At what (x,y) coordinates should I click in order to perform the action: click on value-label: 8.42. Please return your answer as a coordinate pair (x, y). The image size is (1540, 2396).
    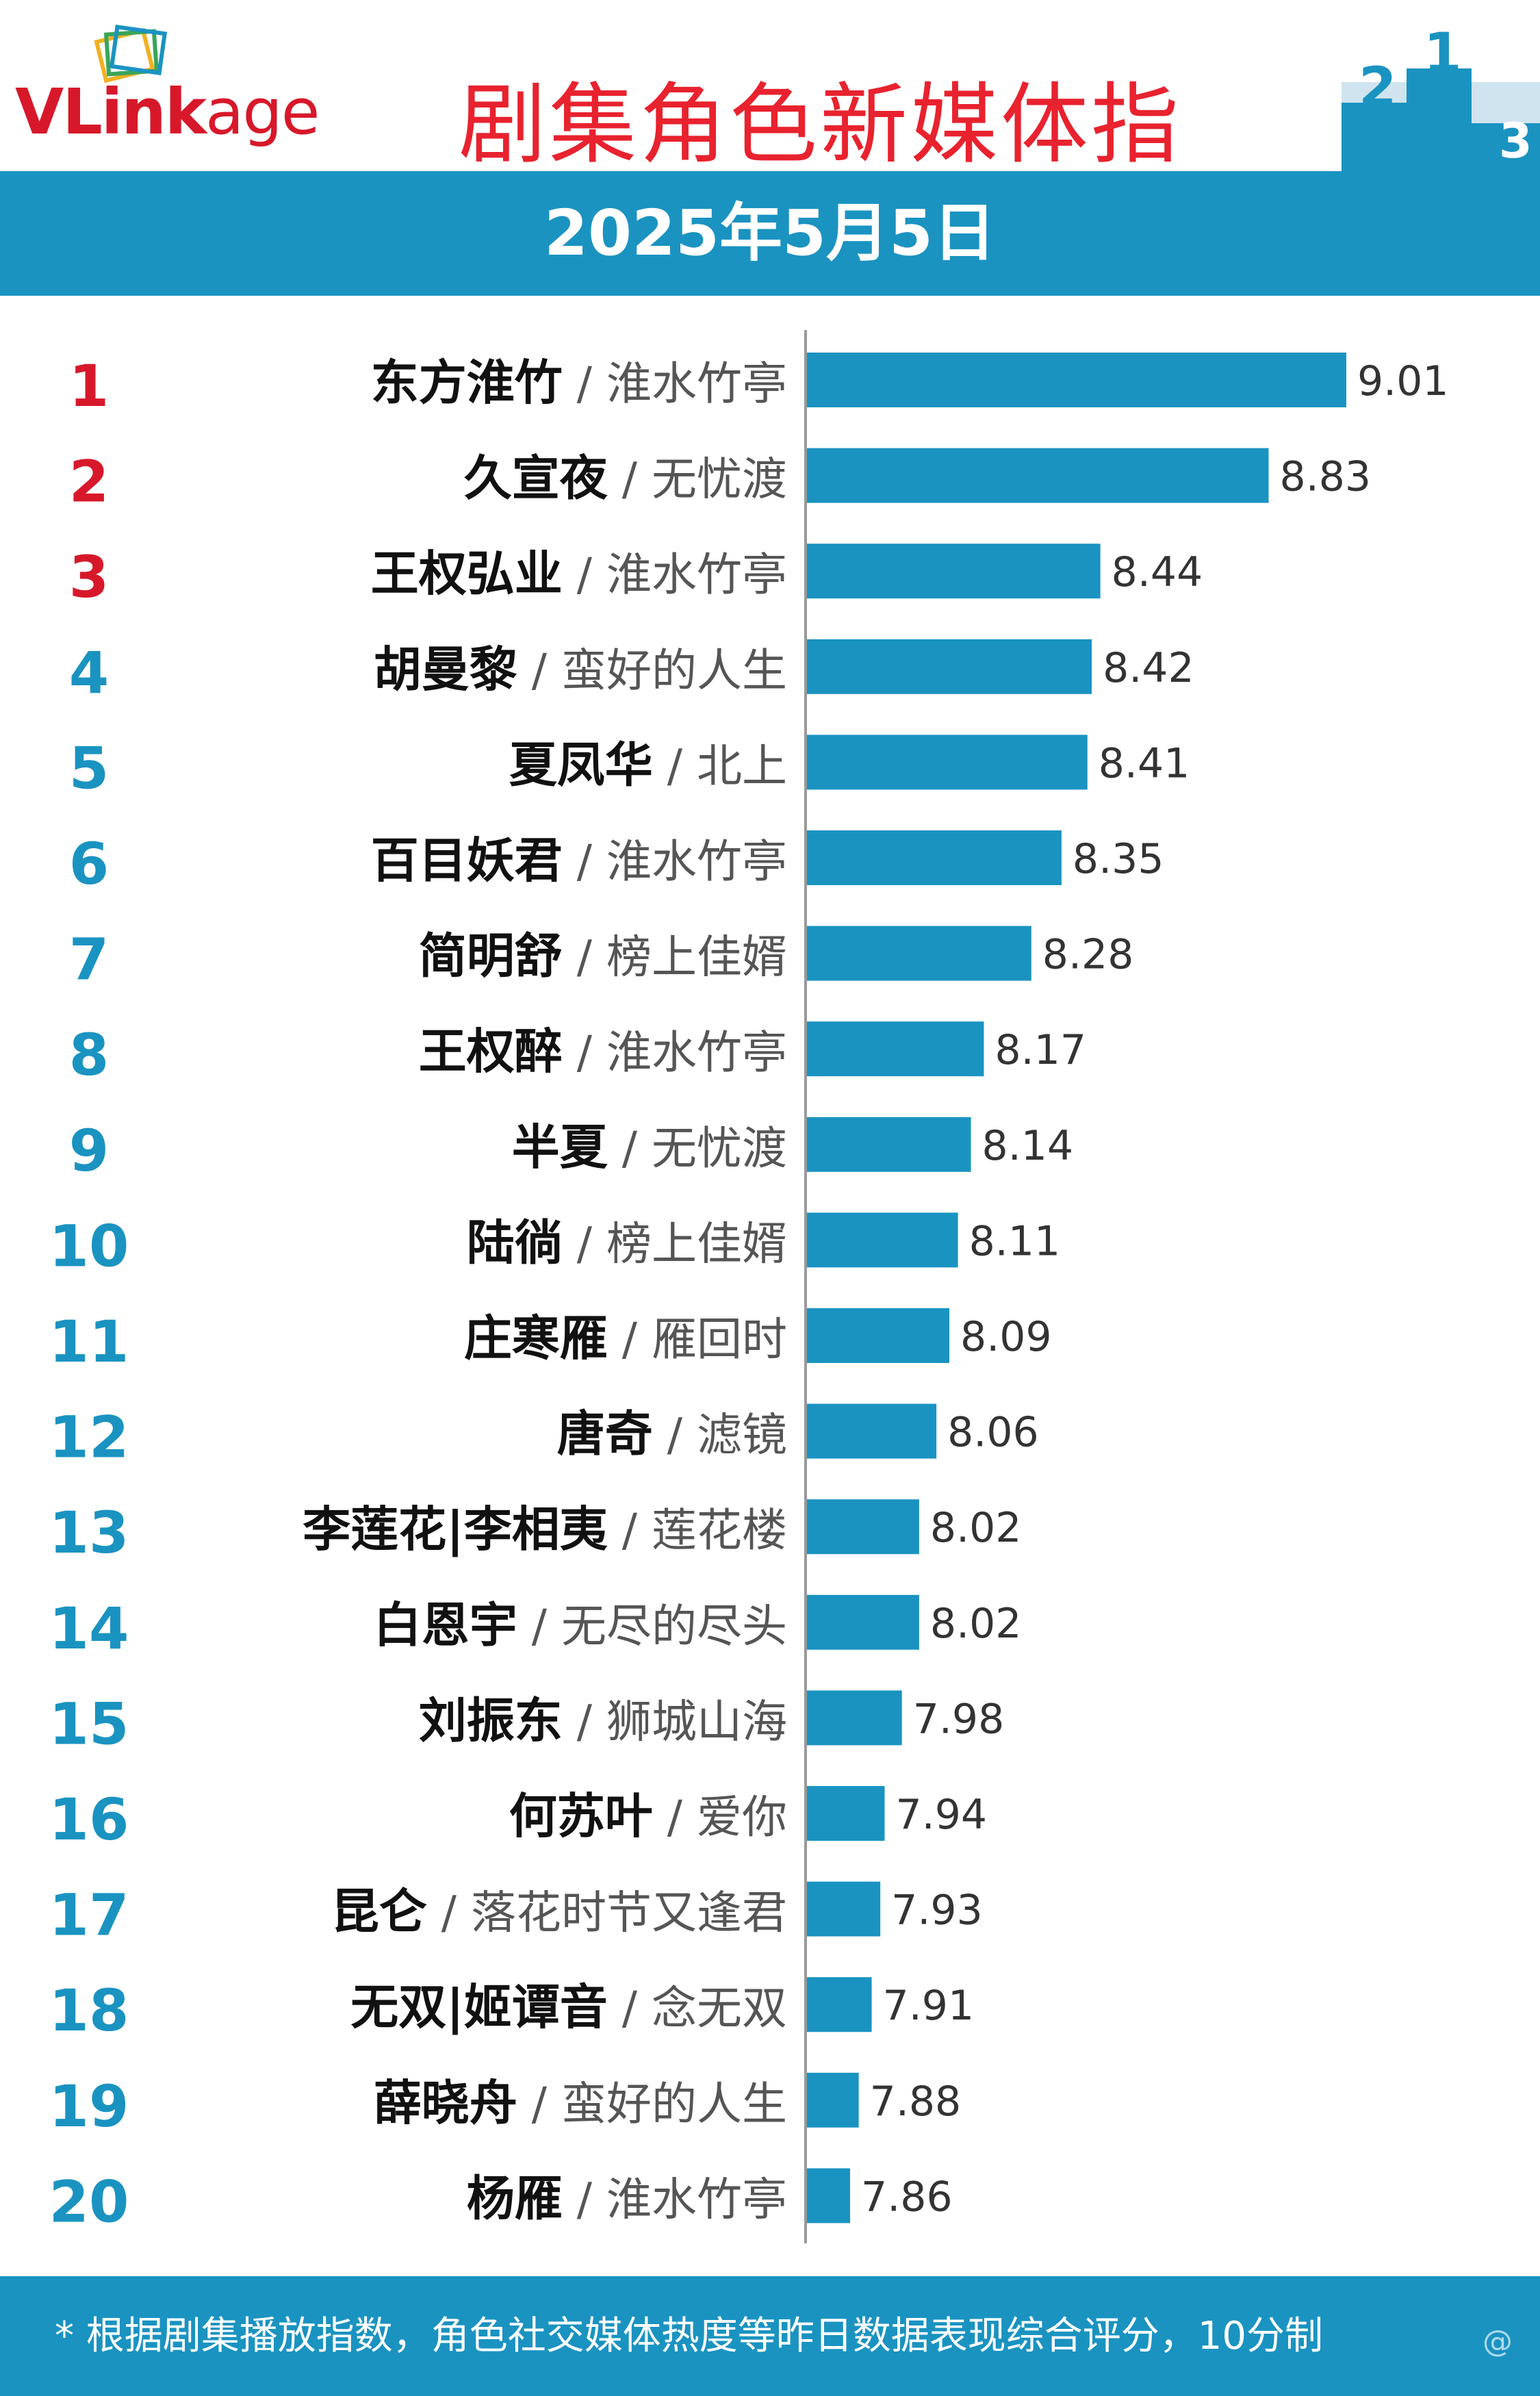
    Looking at the image, I should click on (1148, 668).